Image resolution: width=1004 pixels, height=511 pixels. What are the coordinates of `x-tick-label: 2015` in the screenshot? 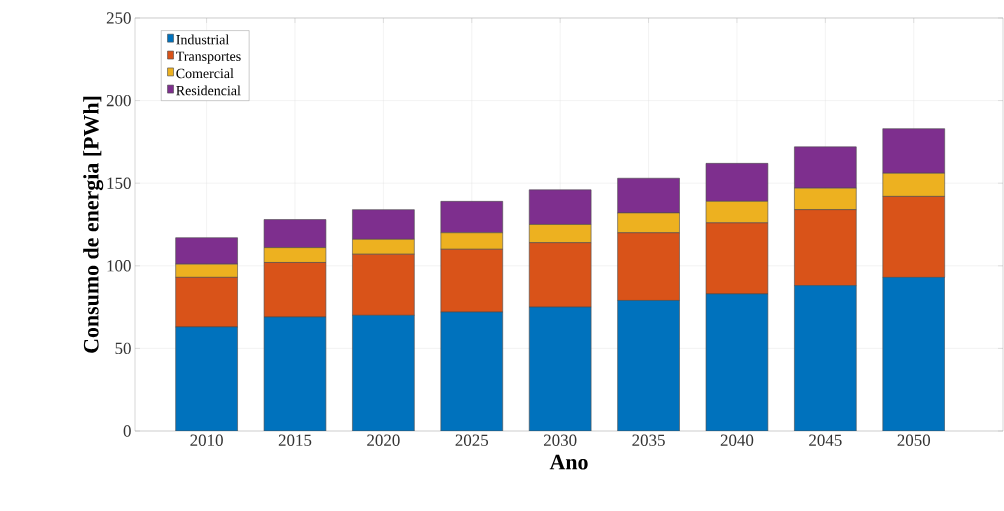 It's located at (295, 440).